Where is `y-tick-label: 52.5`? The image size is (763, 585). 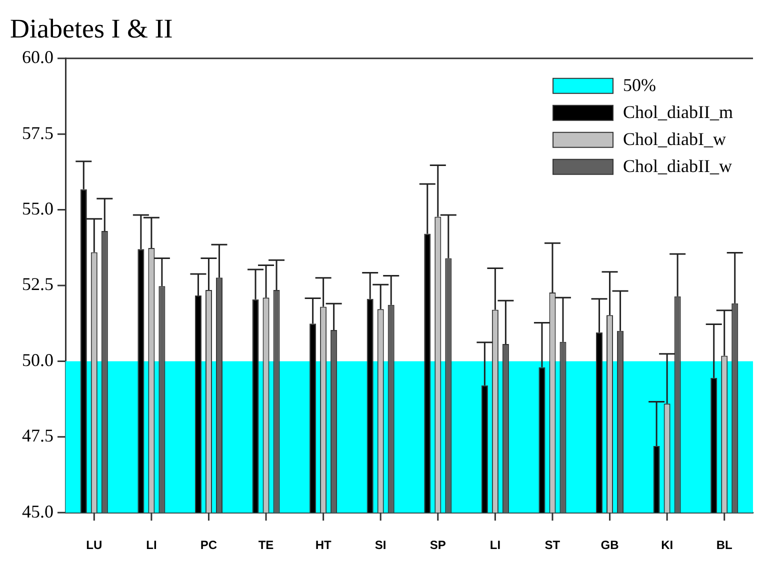
y-tick-label: 52.5 is located at coordinates (38, 284).